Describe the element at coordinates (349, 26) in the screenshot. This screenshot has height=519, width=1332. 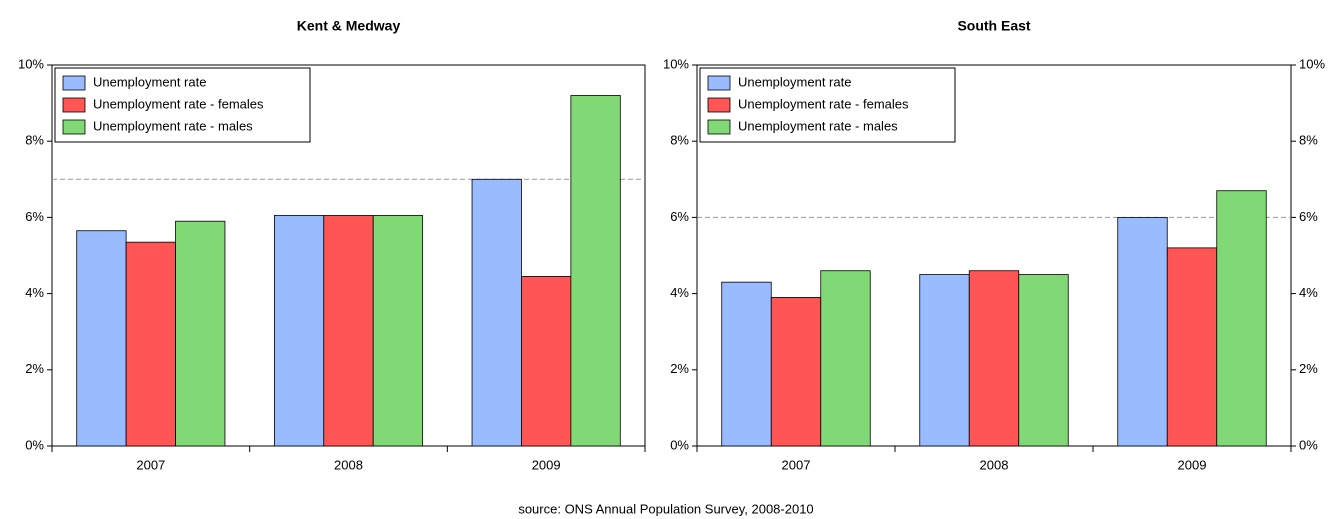
I see `chart-title: Kent & Medway` at that location.